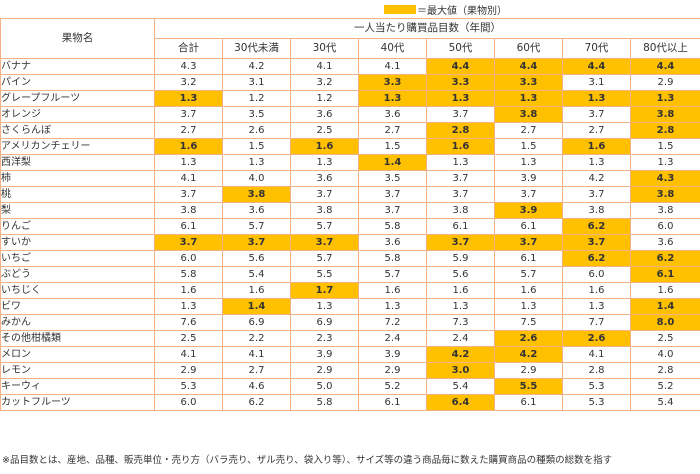  What do you see at coordinates (77, 130) in the screenshot?
I see `fruit-name: さくらんぼ` at bounding box center [77, 130].